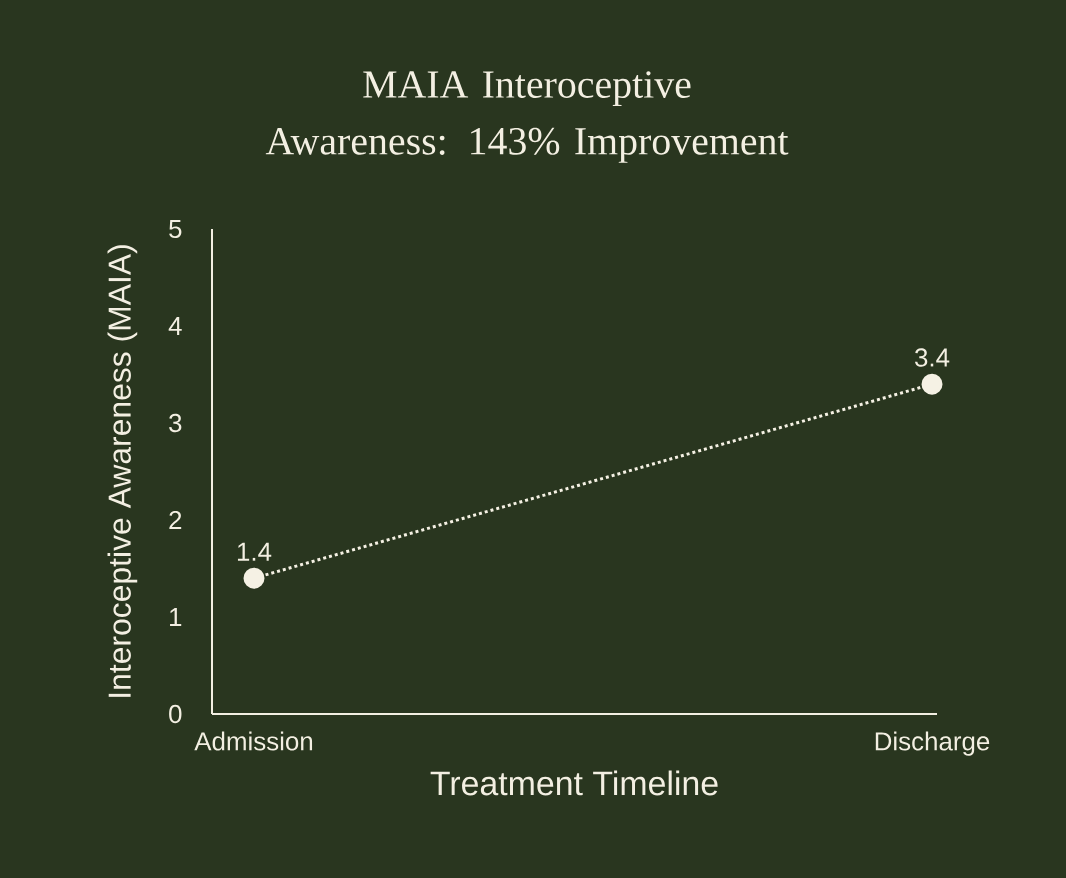 This screenshot has width=1066, height=878. What do you see at coordinates (932, 743) in the screenshot?
I see `x-tick-label: Discharge` at bounding box center [932, 743].